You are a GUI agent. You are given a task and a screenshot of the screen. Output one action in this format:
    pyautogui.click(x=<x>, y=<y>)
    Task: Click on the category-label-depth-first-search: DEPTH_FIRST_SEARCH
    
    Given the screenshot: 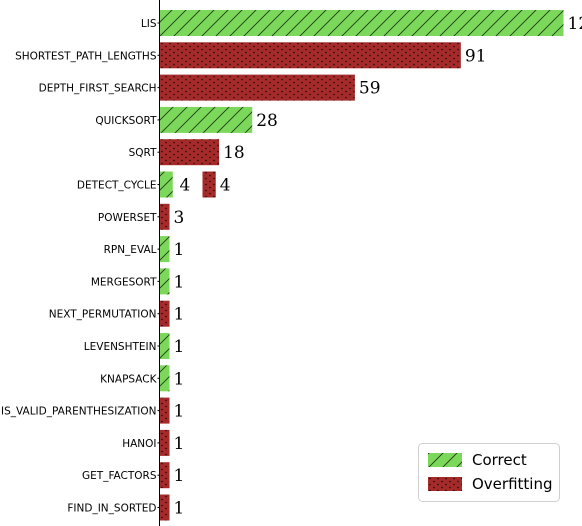 What is the action you would take?
    pyautogui.click(x=98, y=89)
    